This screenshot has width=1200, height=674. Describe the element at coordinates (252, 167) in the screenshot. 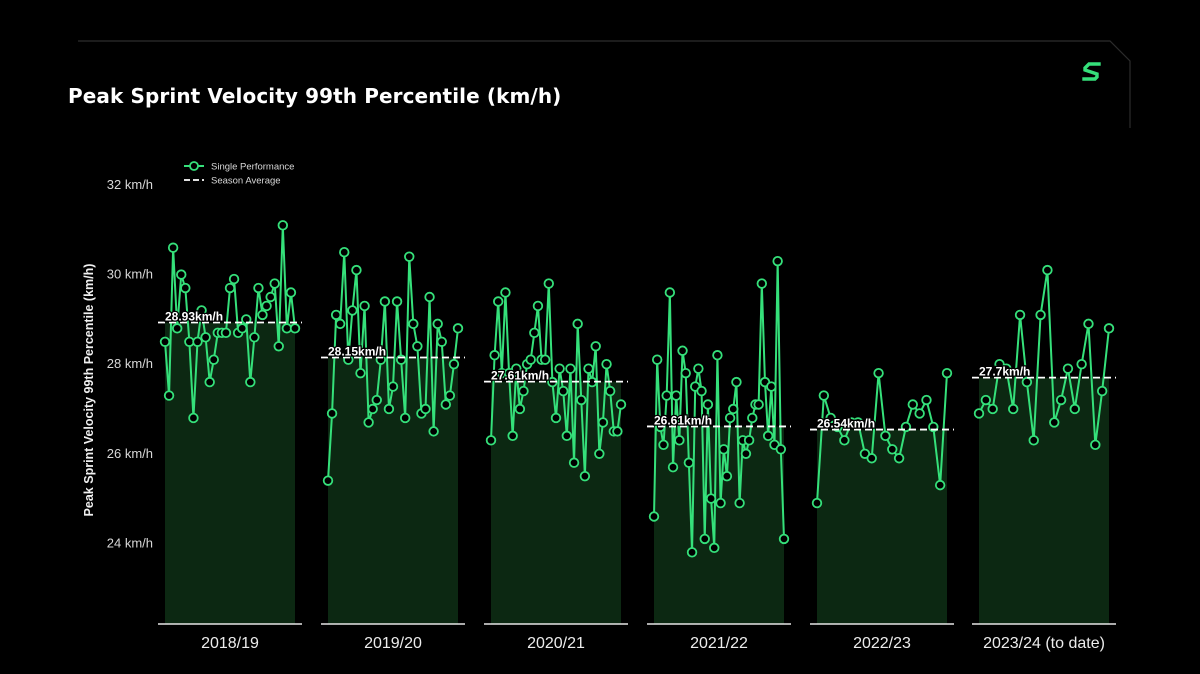

I see `legend-label: Single Performance` at that location.